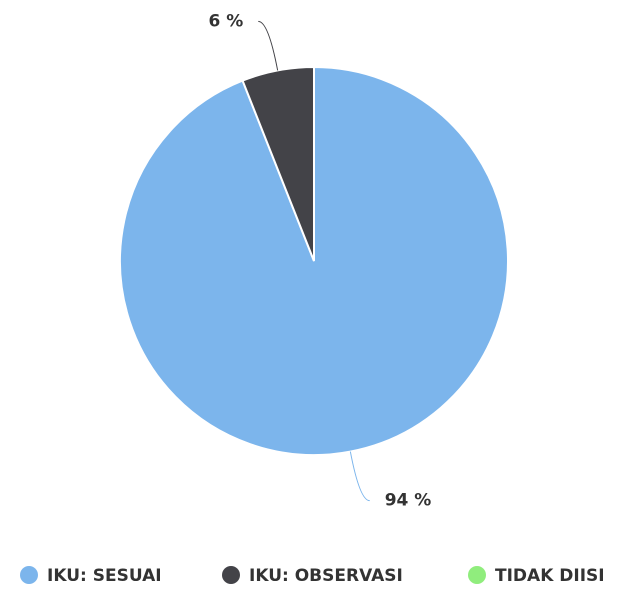 This screenshot has height=589, width=631. Describe the element at coordinates (225, 21) in the screenshot. I see `data-label: 6 %` at that location.